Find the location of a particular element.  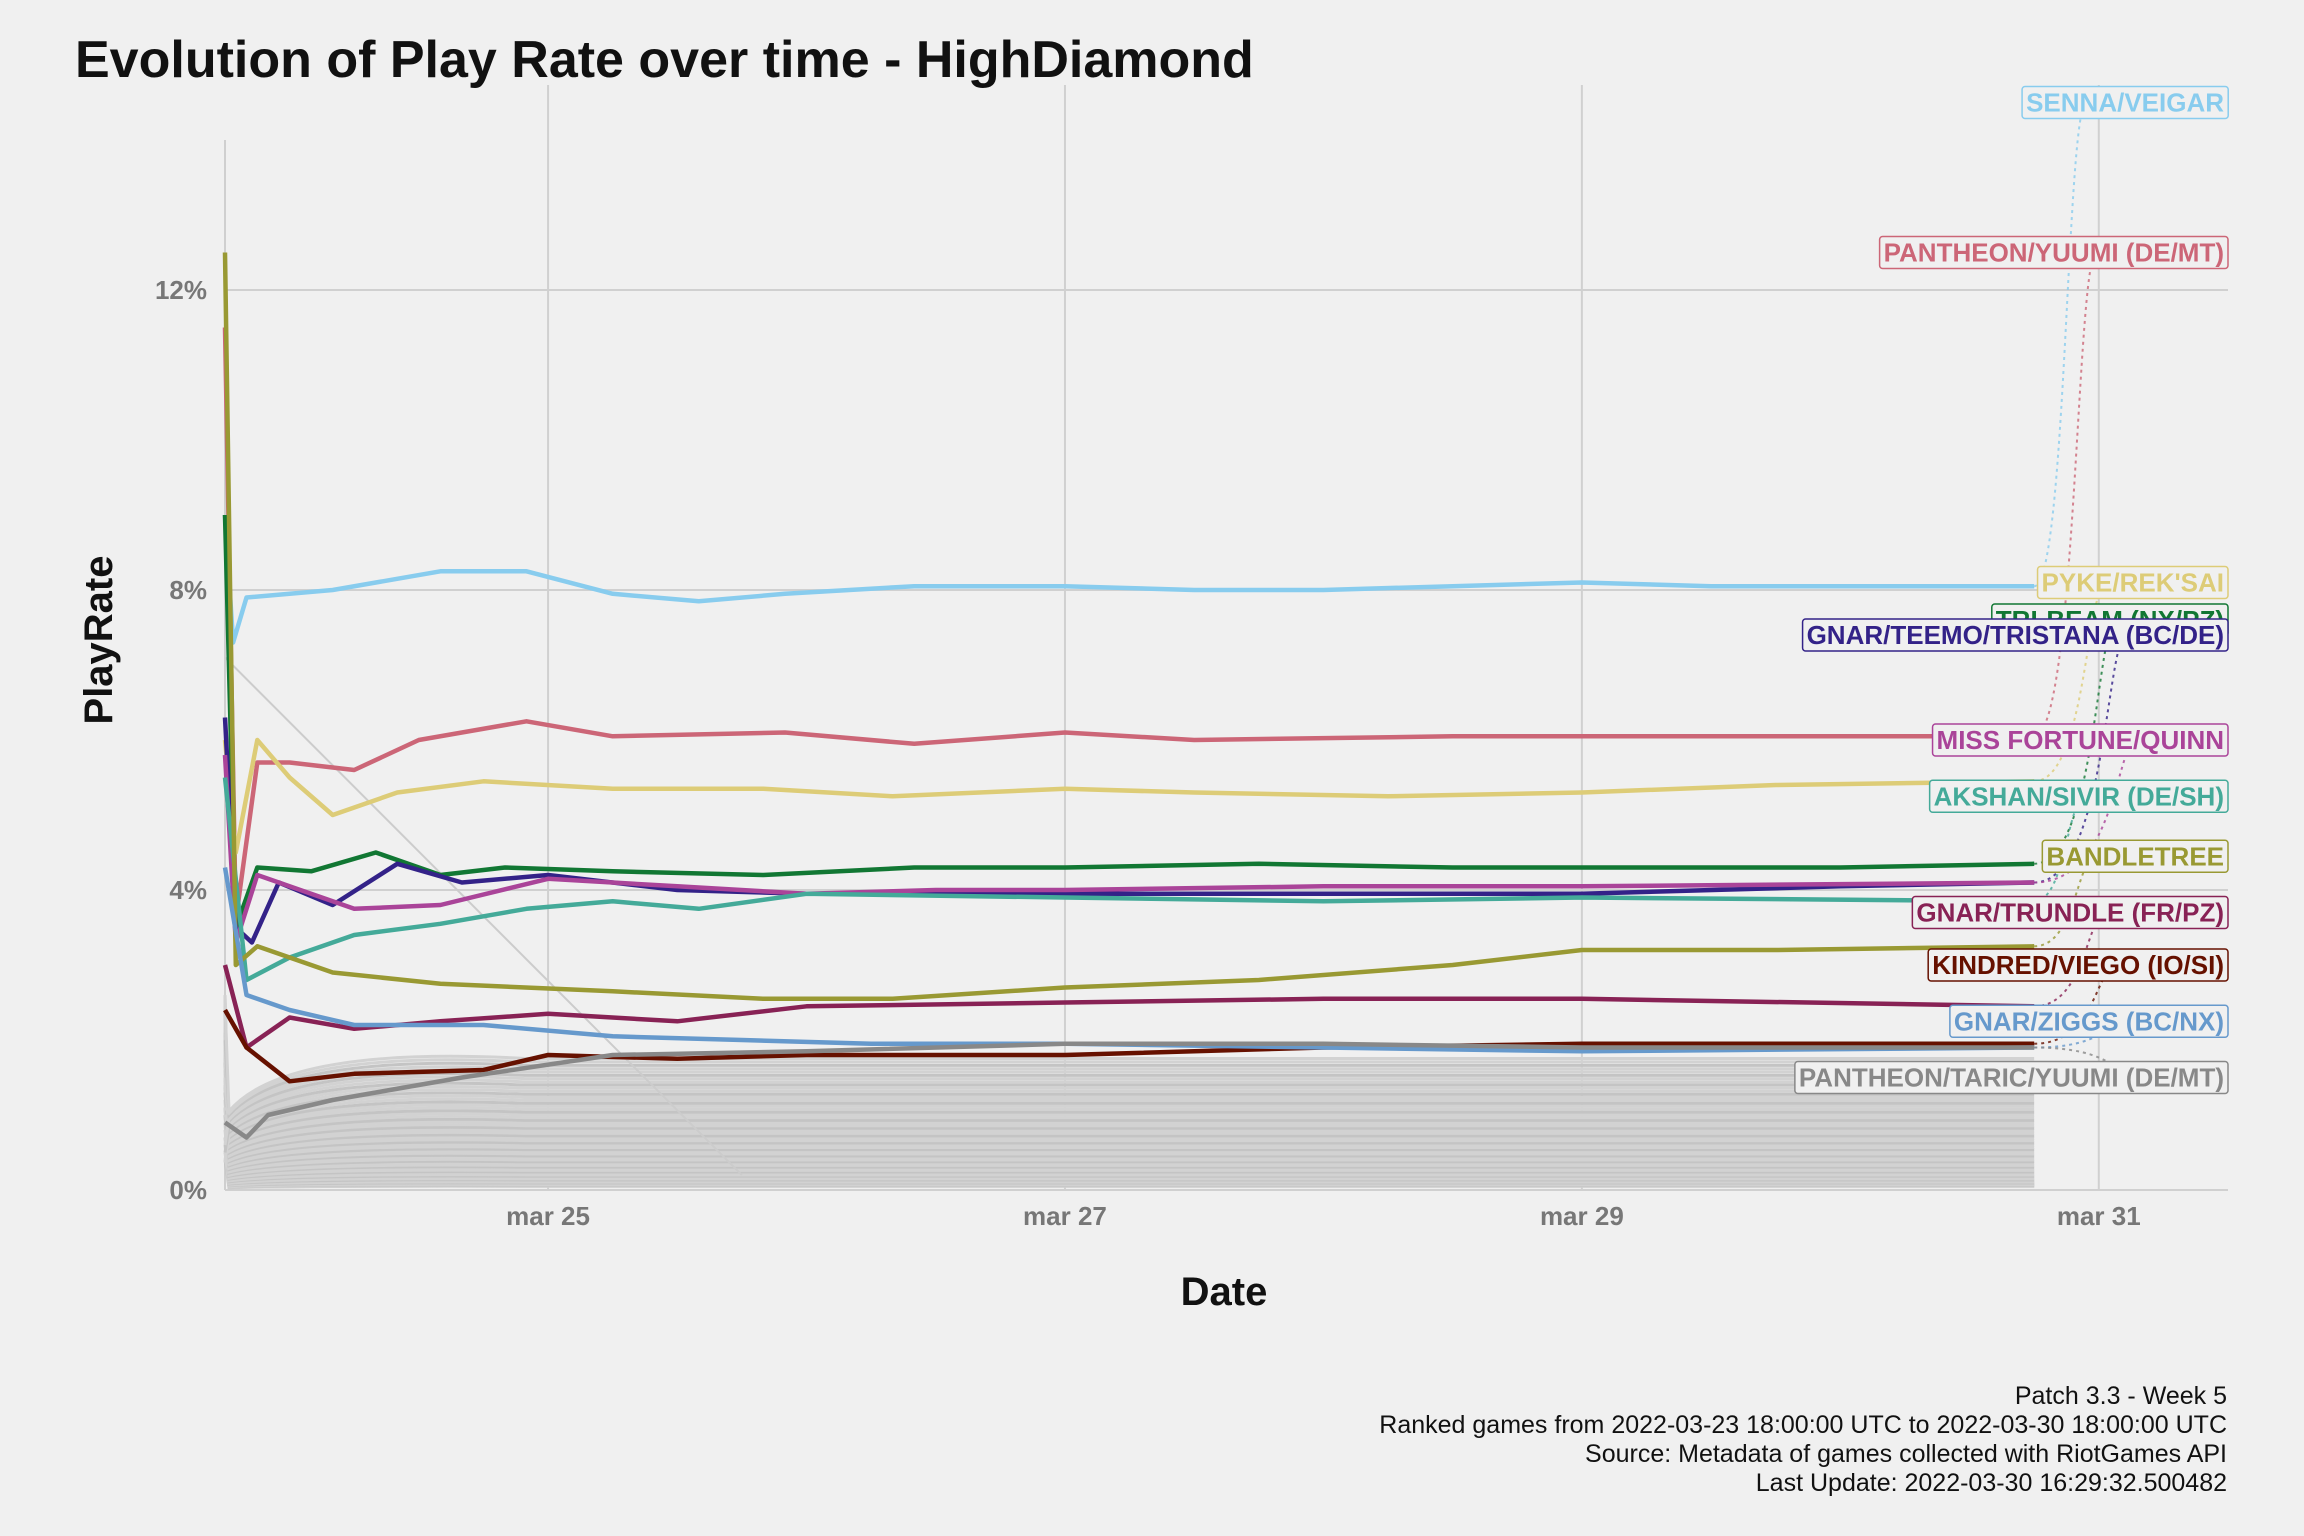

series-label: SENNA/VEIGAR is located at coordinates (2125, 103).